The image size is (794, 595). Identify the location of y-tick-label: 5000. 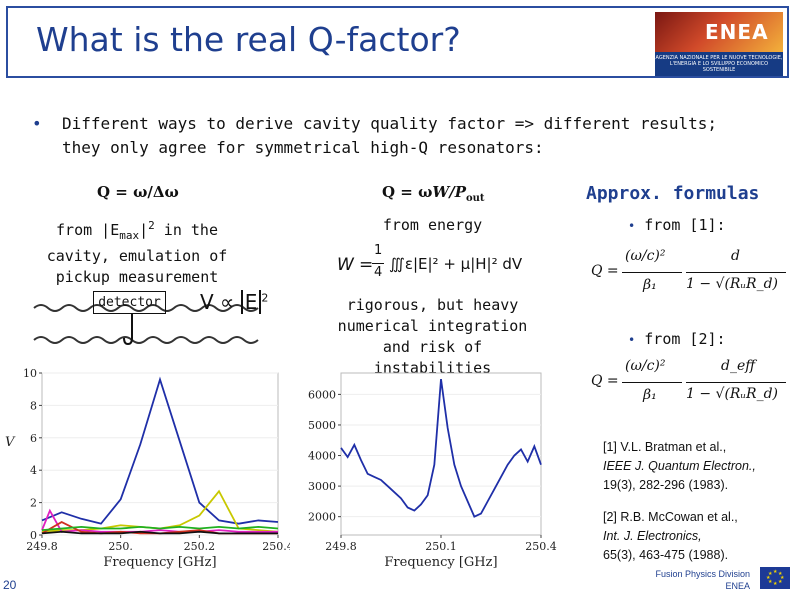
(322, 425).